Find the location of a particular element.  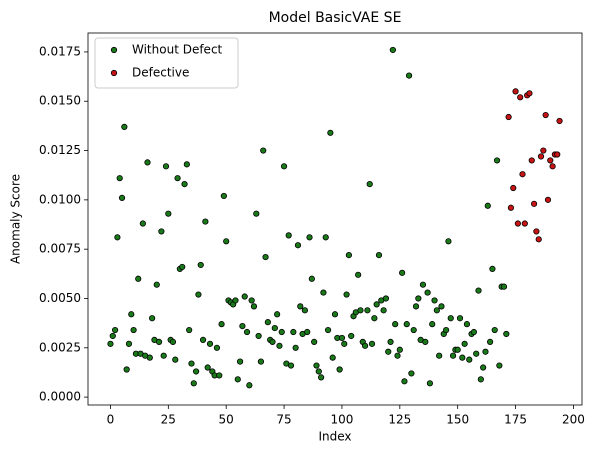

x-tick-label: 75 is located at coordinates (283, 420).